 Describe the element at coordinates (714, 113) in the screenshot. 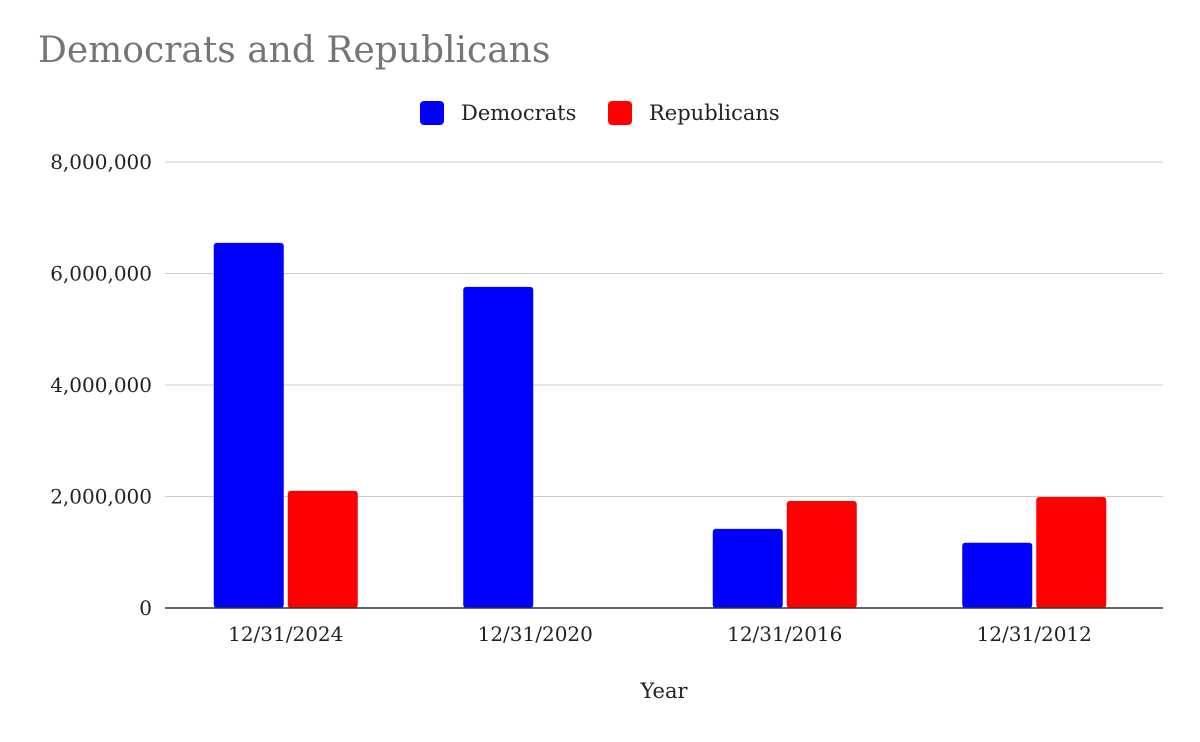

I see `legend-label-republicans: Republicans` at that location.